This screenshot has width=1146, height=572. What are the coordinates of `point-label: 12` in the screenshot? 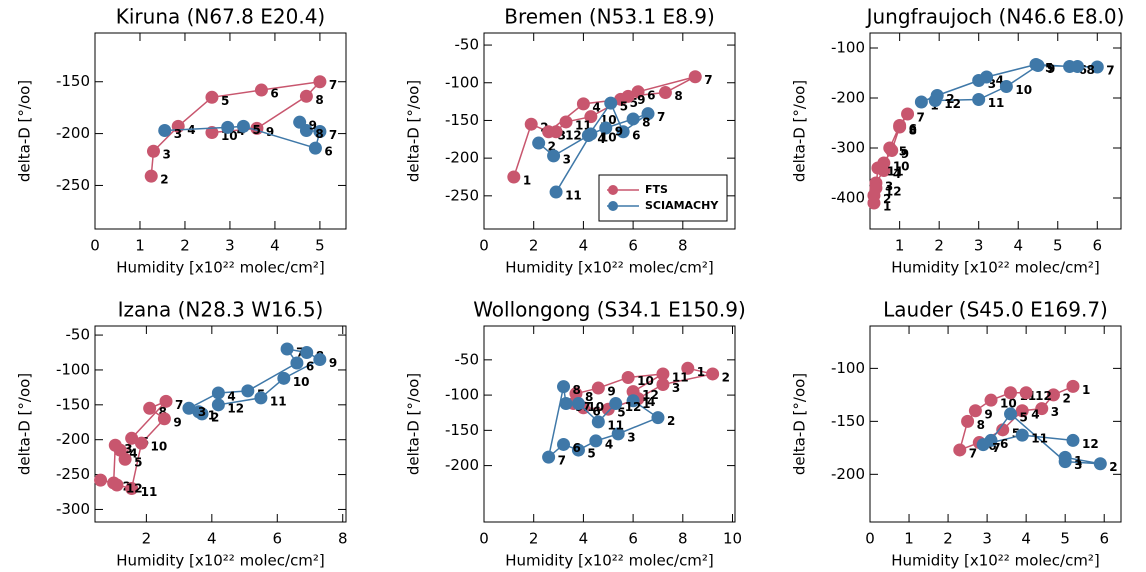 It's located at (893, 192).